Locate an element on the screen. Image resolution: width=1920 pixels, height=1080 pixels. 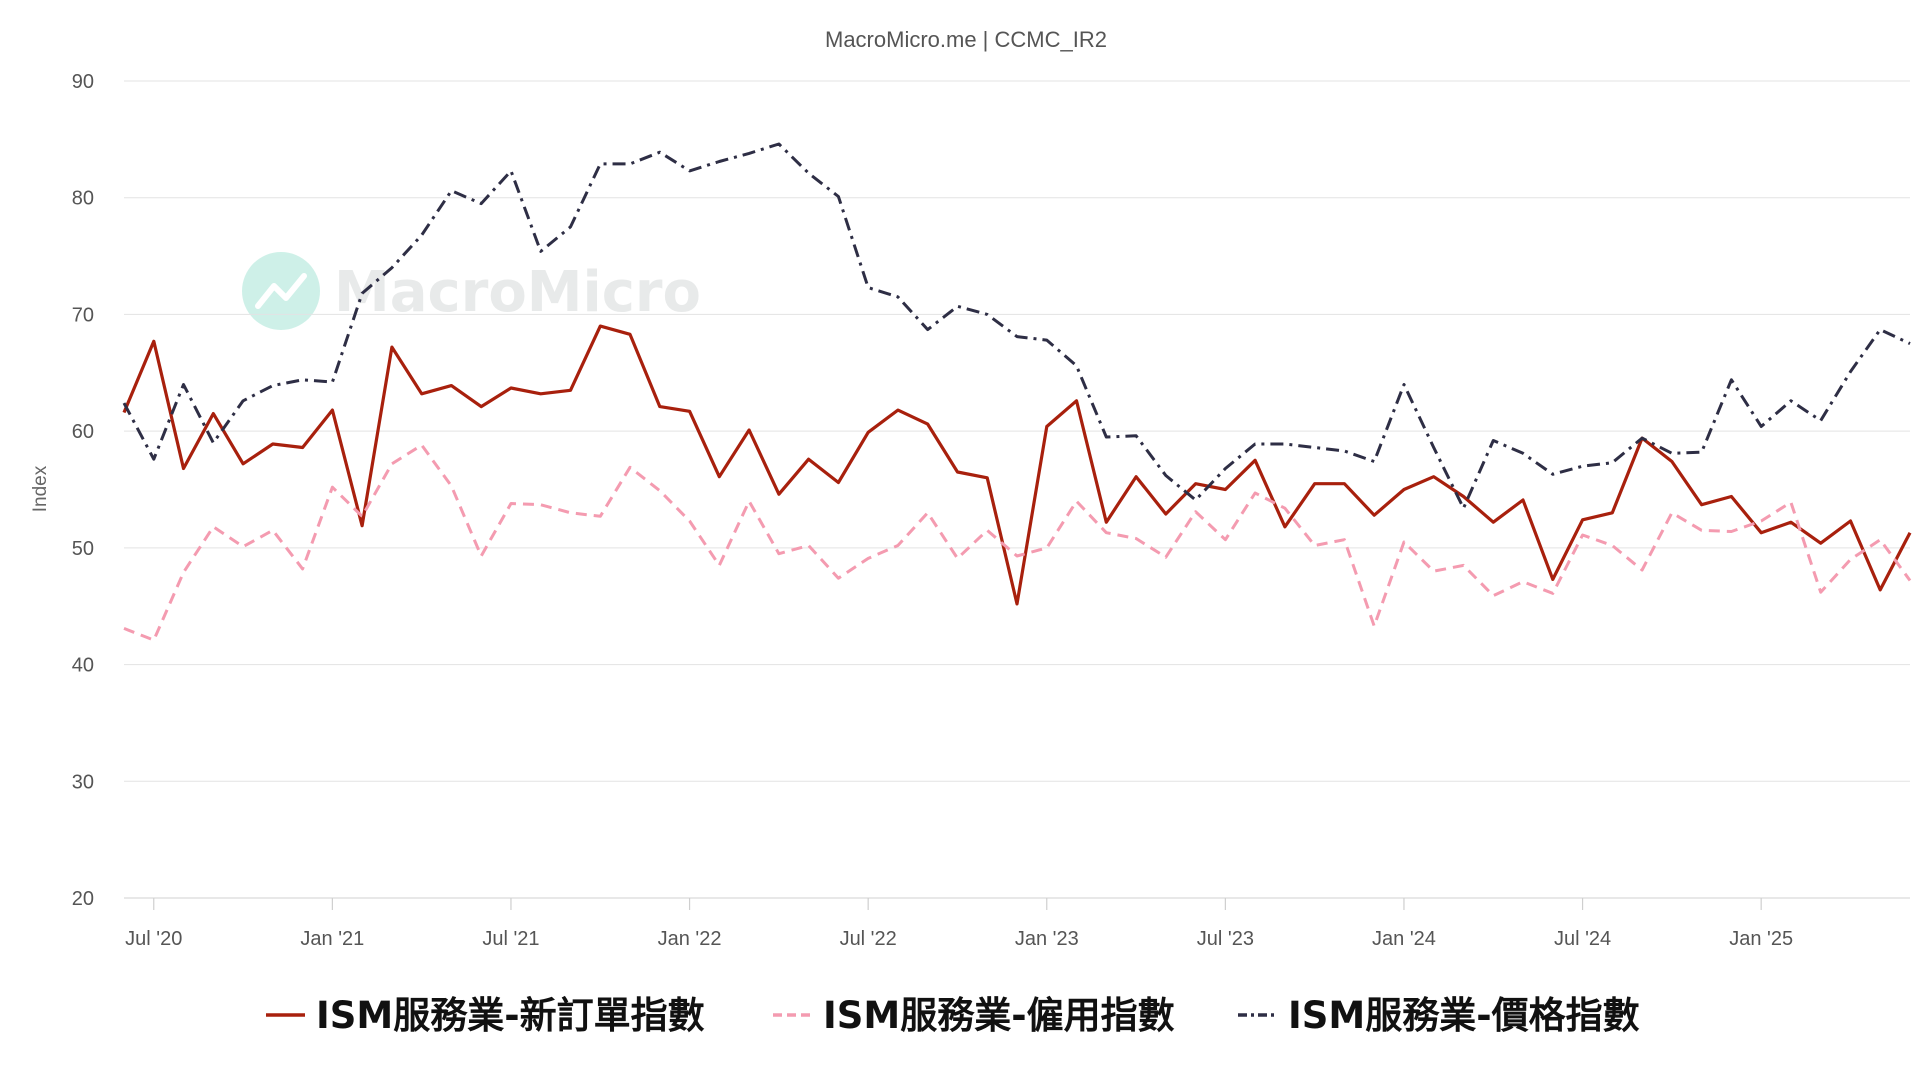
x-tick-label: Jul '20 is located at coordinates (153, 939).